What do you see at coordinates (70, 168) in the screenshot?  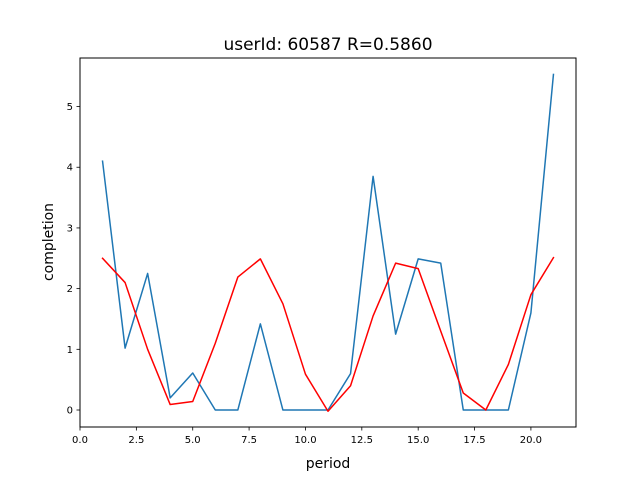 I see `y-tick-label: 4` at bounding box center [70, 168].